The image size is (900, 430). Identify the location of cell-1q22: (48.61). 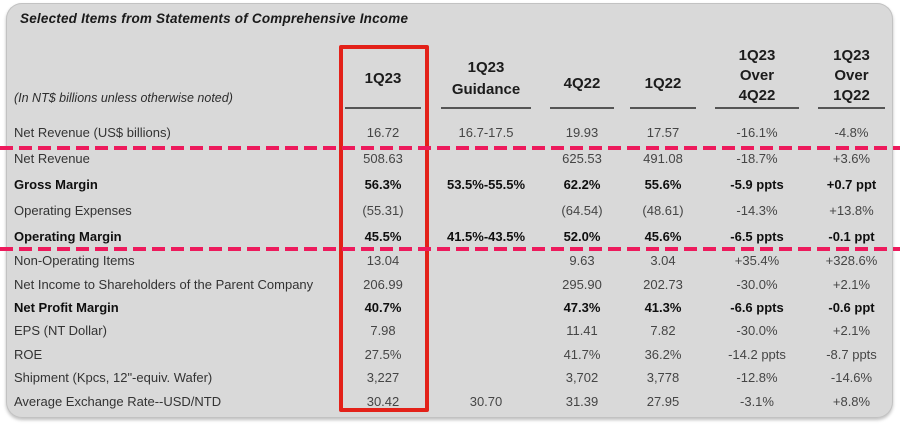
(663, 210).